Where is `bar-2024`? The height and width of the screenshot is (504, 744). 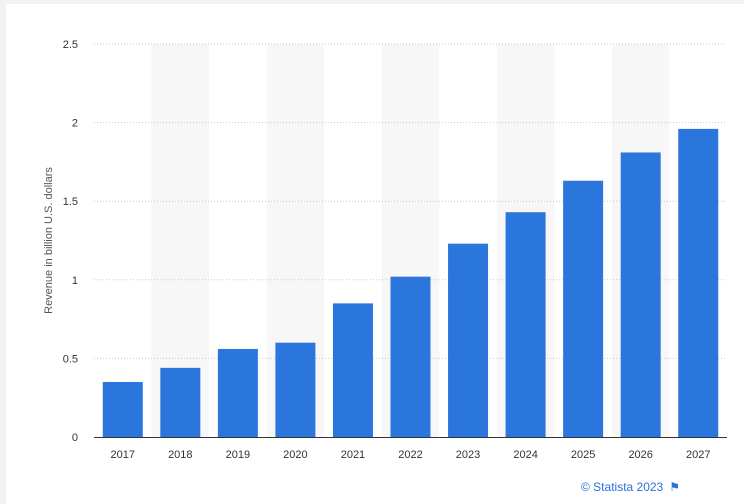 bar-2024 is located at coordinates (525, 324).